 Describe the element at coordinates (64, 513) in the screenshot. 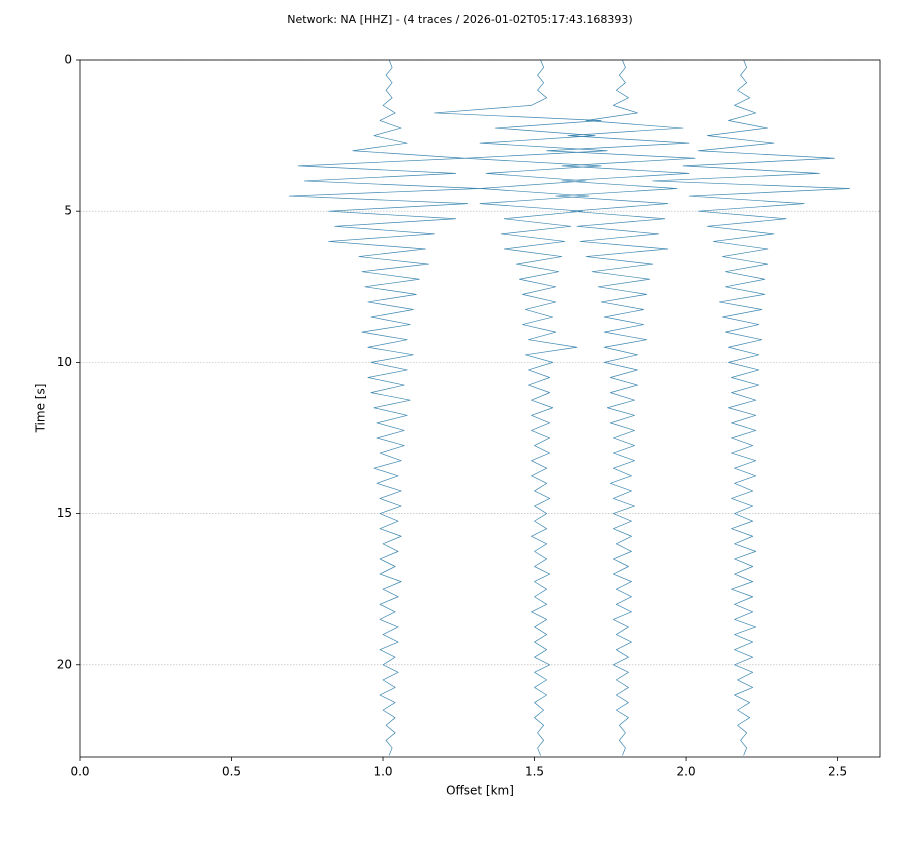

I see `y-tick-label: 15` at that location.